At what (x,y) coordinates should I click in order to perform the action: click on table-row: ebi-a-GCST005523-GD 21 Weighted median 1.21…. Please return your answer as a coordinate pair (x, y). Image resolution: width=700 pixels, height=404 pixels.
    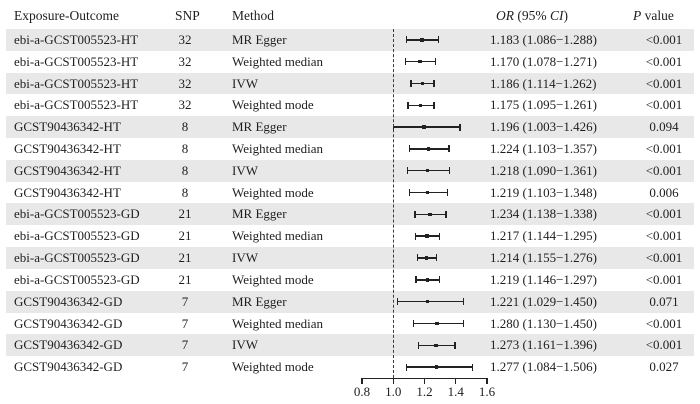
    Looking at the image, I should click on (350, 236).